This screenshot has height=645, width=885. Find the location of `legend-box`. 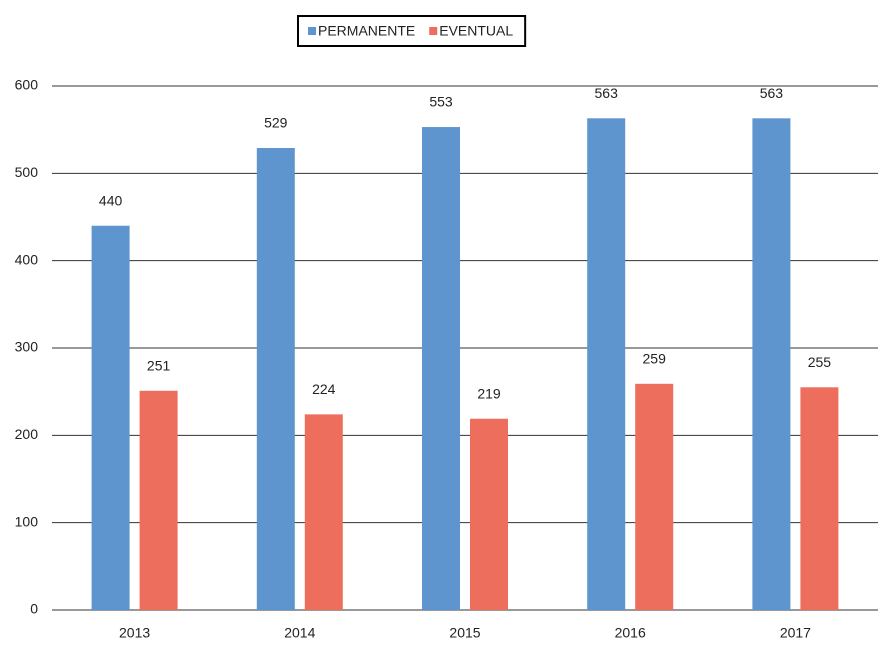

legend-box is located at coordinates (412, 31).